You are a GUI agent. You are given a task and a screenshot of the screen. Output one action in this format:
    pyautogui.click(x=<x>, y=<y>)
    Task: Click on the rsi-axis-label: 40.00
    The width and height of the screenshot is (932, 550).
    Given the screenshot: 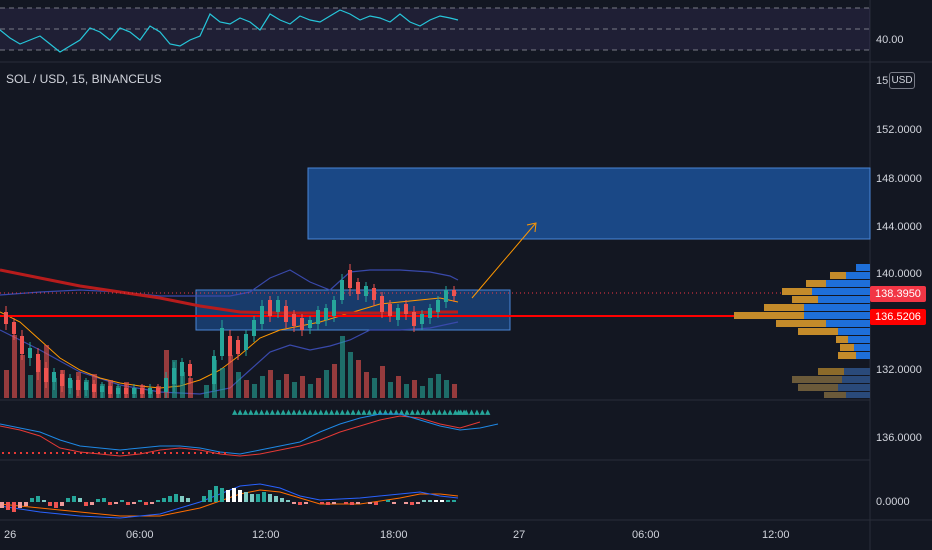 What is the action you would take?
    pyautogui.click(x=890, y=40)
    